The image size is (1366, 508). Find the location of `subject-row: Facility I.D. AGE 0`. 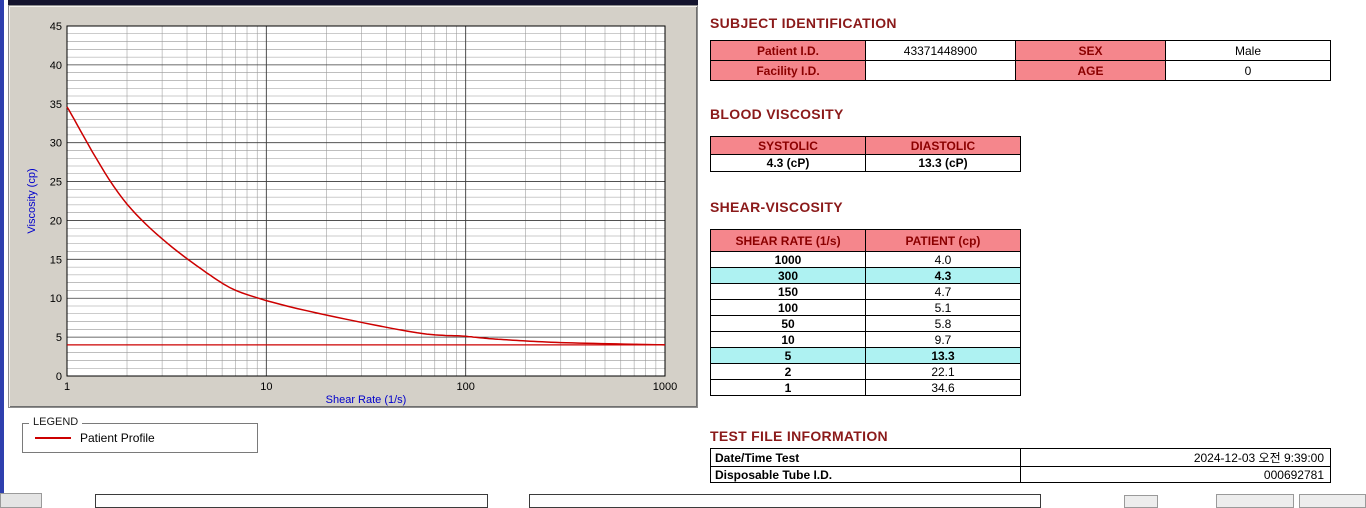

subject-row: Facility I.D. AGE 0 is located at coordinates (1020, 70).